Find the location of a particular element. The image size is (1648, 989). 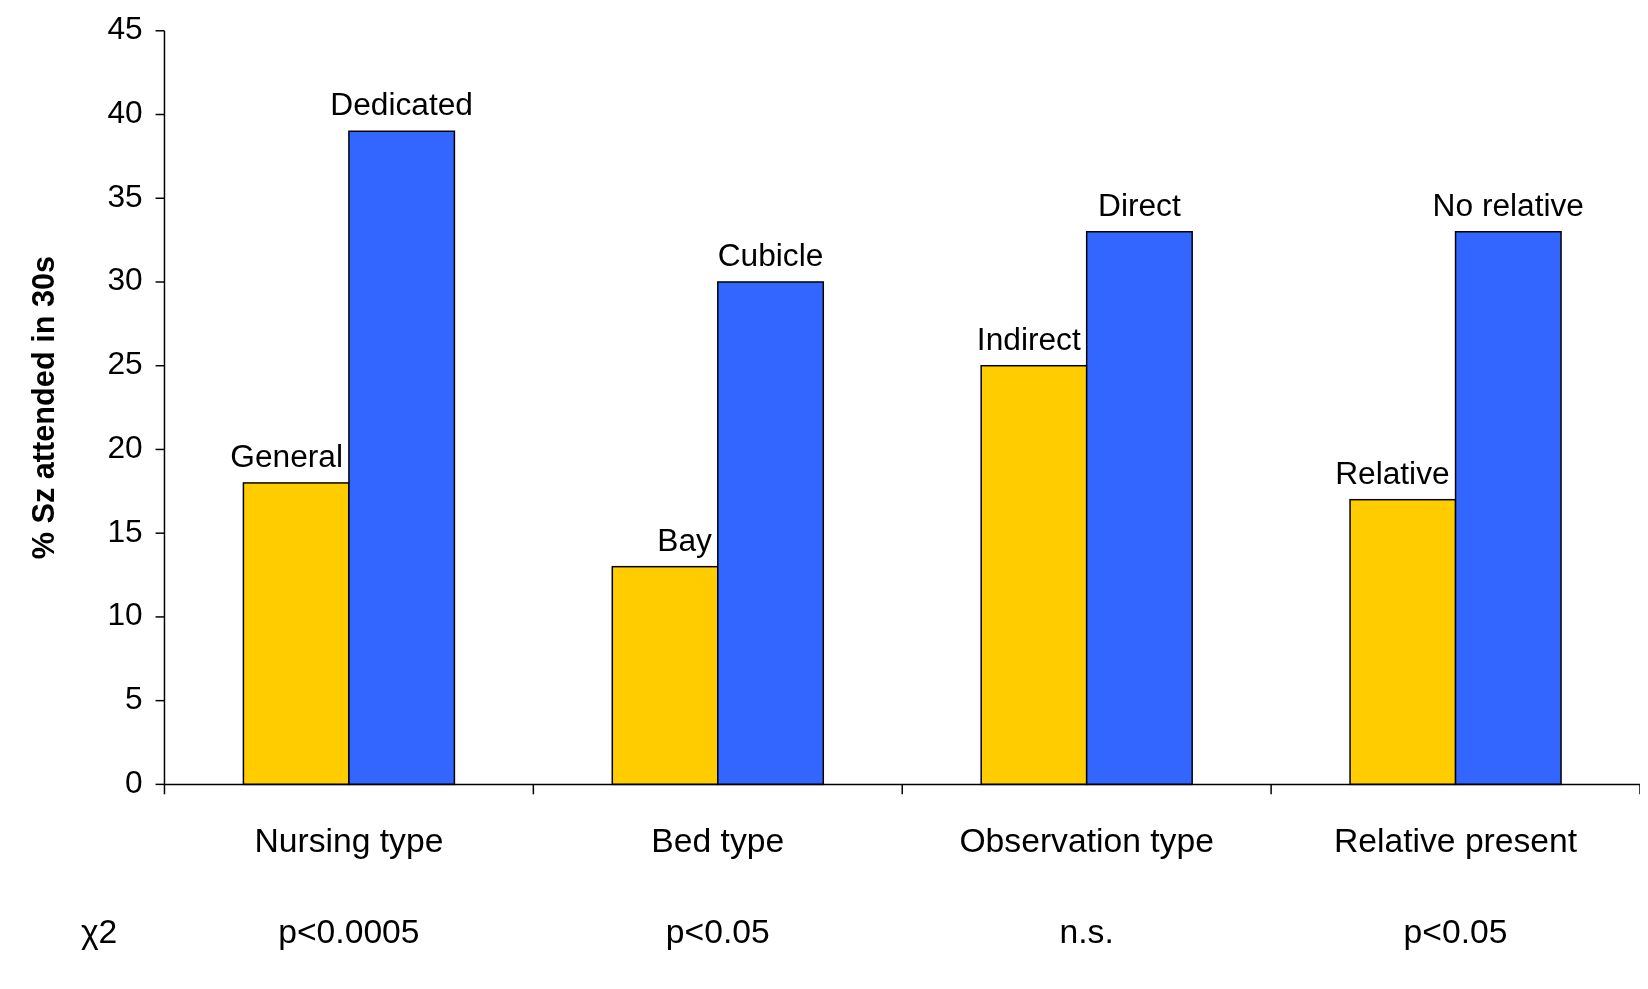

text: χ2 is located at coordinates (99, 931).